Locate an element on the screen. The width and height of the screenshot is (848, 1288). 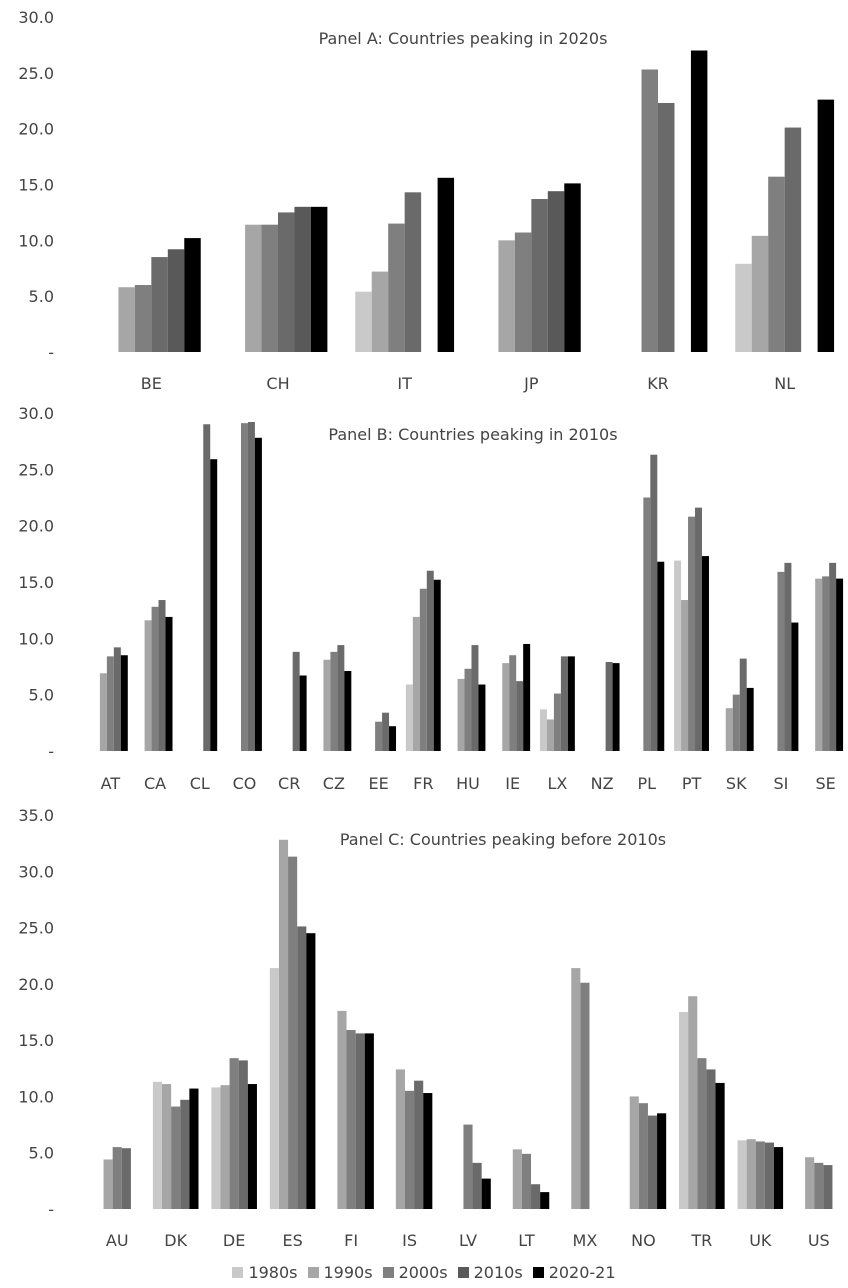
bar-no-2000s is located at coordinates (643, 1156).